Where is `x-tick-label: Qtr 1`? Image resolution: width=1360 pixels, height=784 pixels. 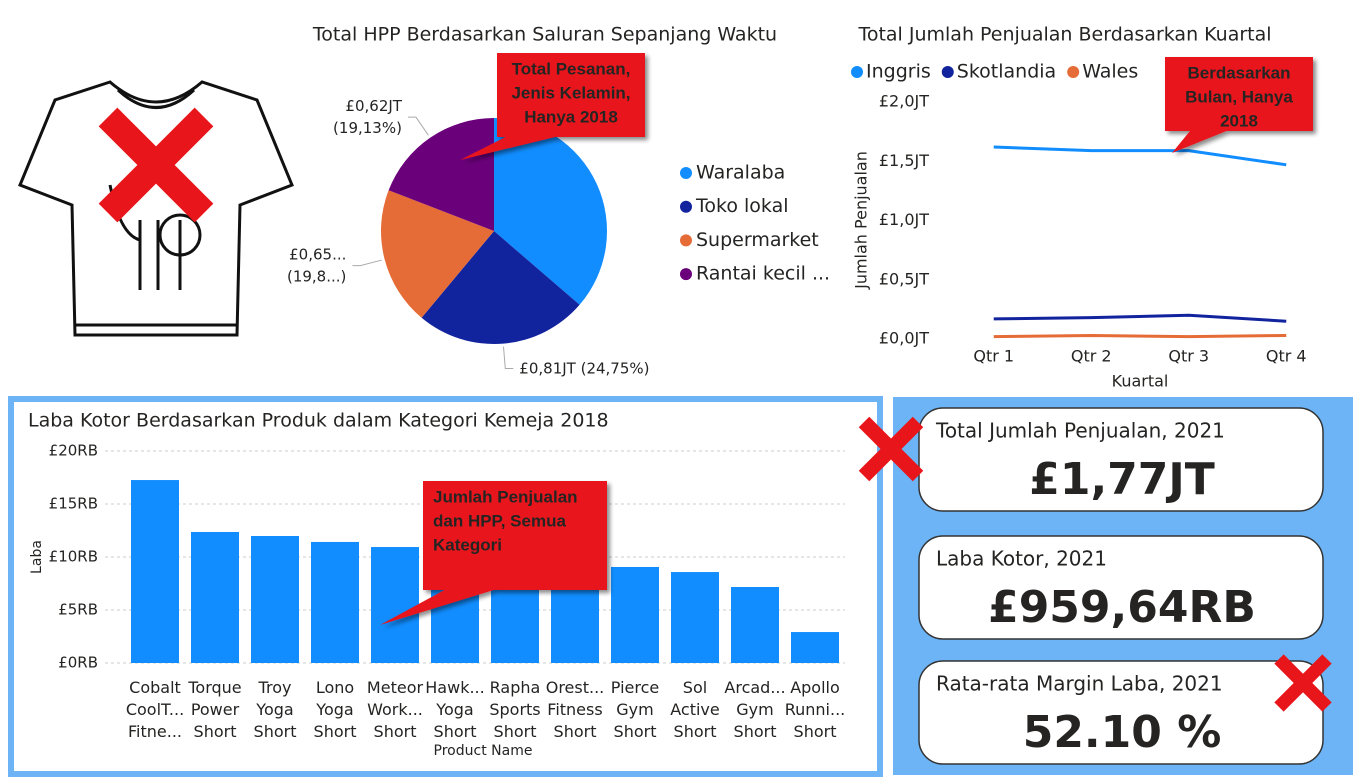 x-tick-label: Qtr 1 is located at coordinates (993, 356).